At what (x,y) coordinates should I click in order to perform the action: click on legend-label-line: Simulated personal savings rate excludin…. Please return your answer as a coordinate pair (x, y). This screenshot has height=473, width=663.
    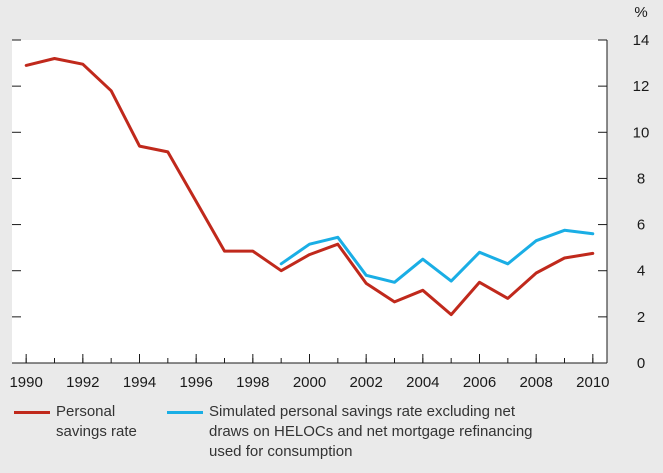
    Looking at the image, I should click on (362, 411).